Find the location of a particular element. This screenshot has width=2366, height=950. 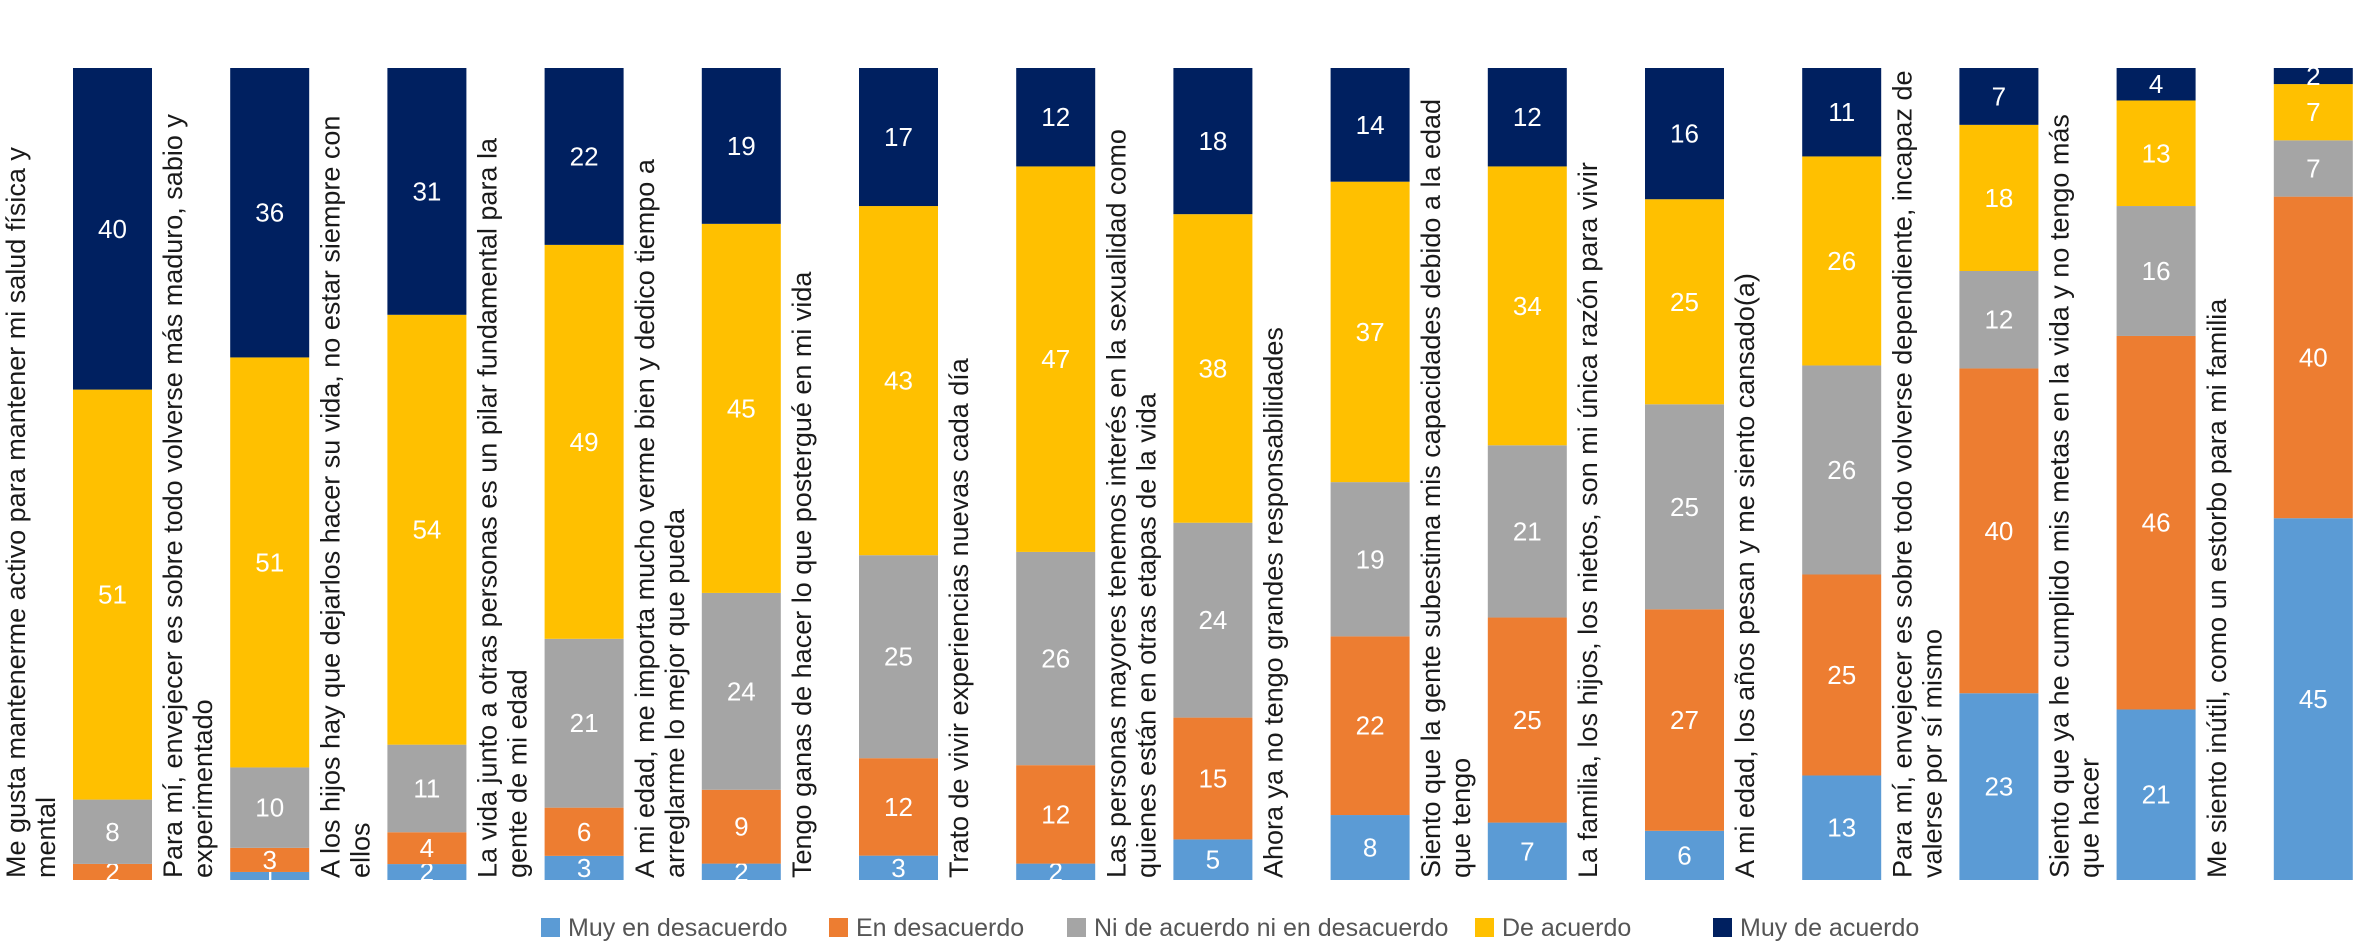

data-label: 17 is located at coordinates (898, 137).